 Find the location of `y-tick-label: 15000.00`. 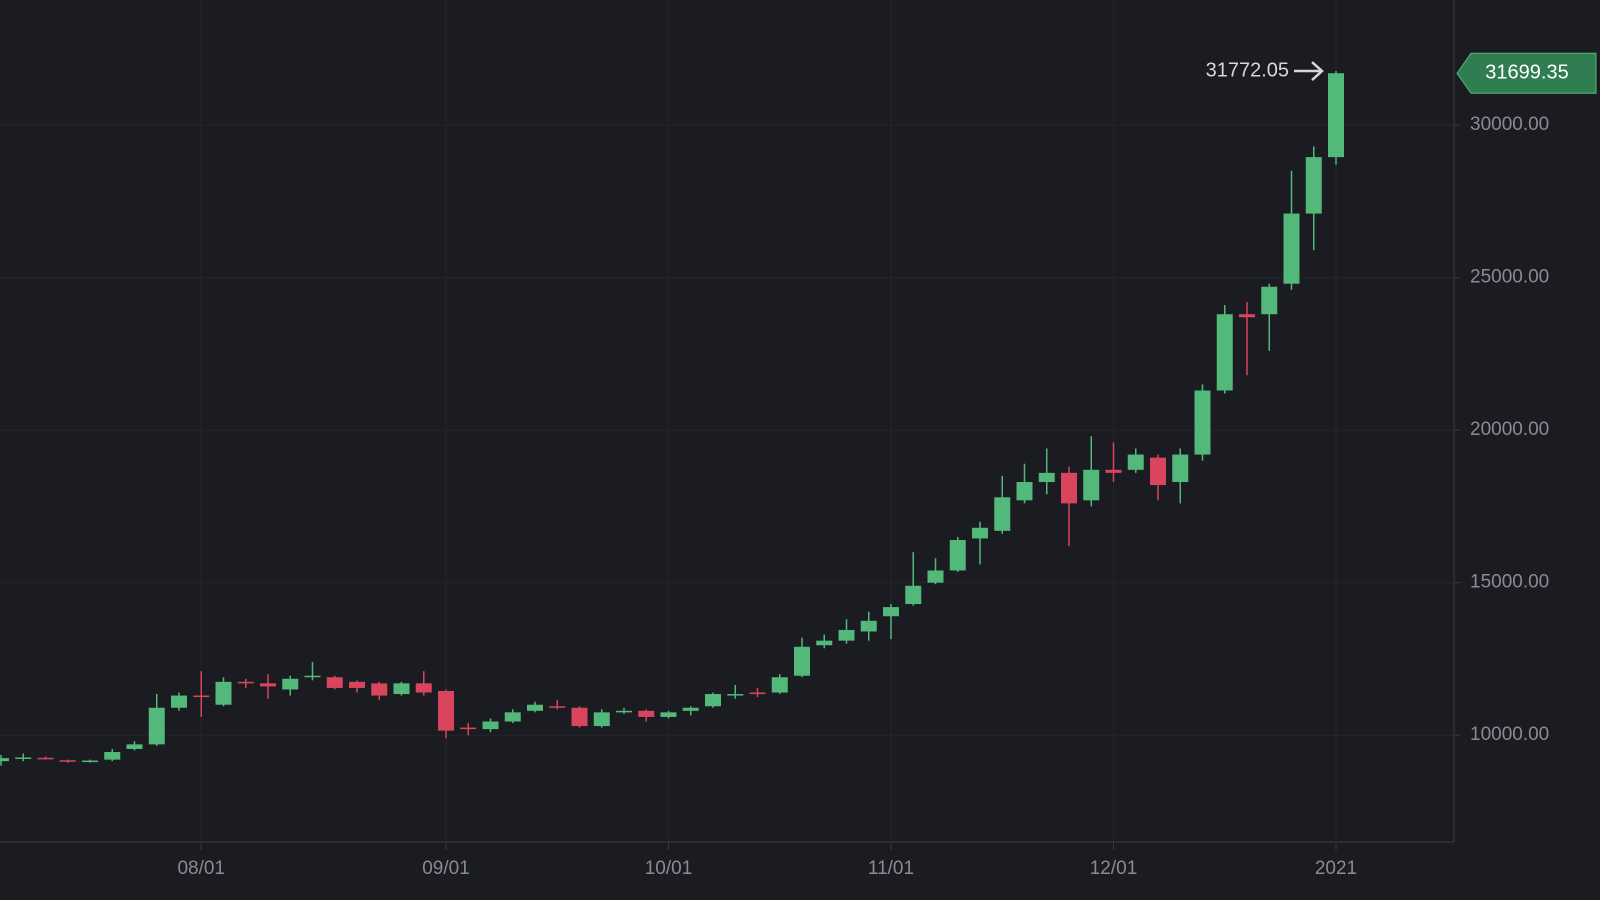

y-tick-label: 15000.00 is located at coordinates (1509, 582).